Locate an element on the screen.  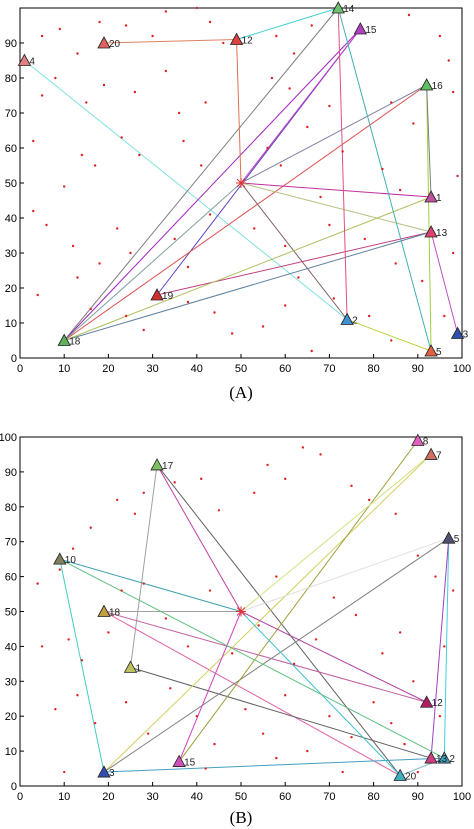
x-tick-label: 50 is located at coordinates (241, 369).